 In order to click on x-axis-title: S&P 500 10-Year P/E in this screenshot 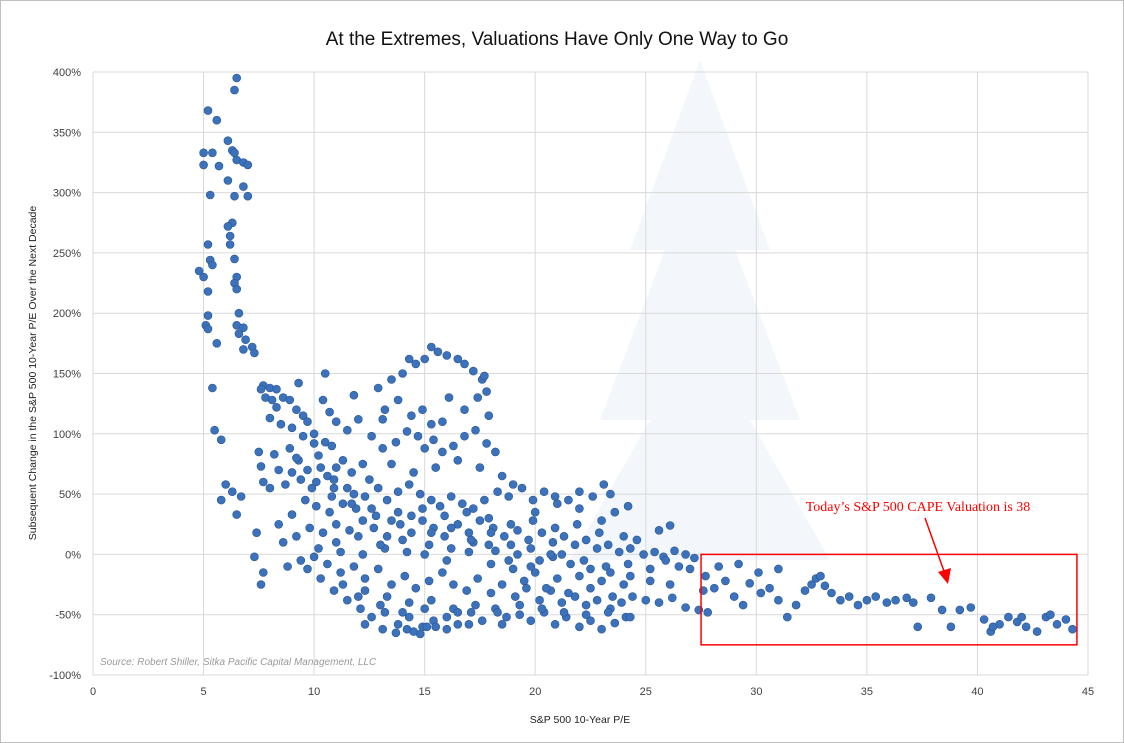, I will do `click(580, 720)`.